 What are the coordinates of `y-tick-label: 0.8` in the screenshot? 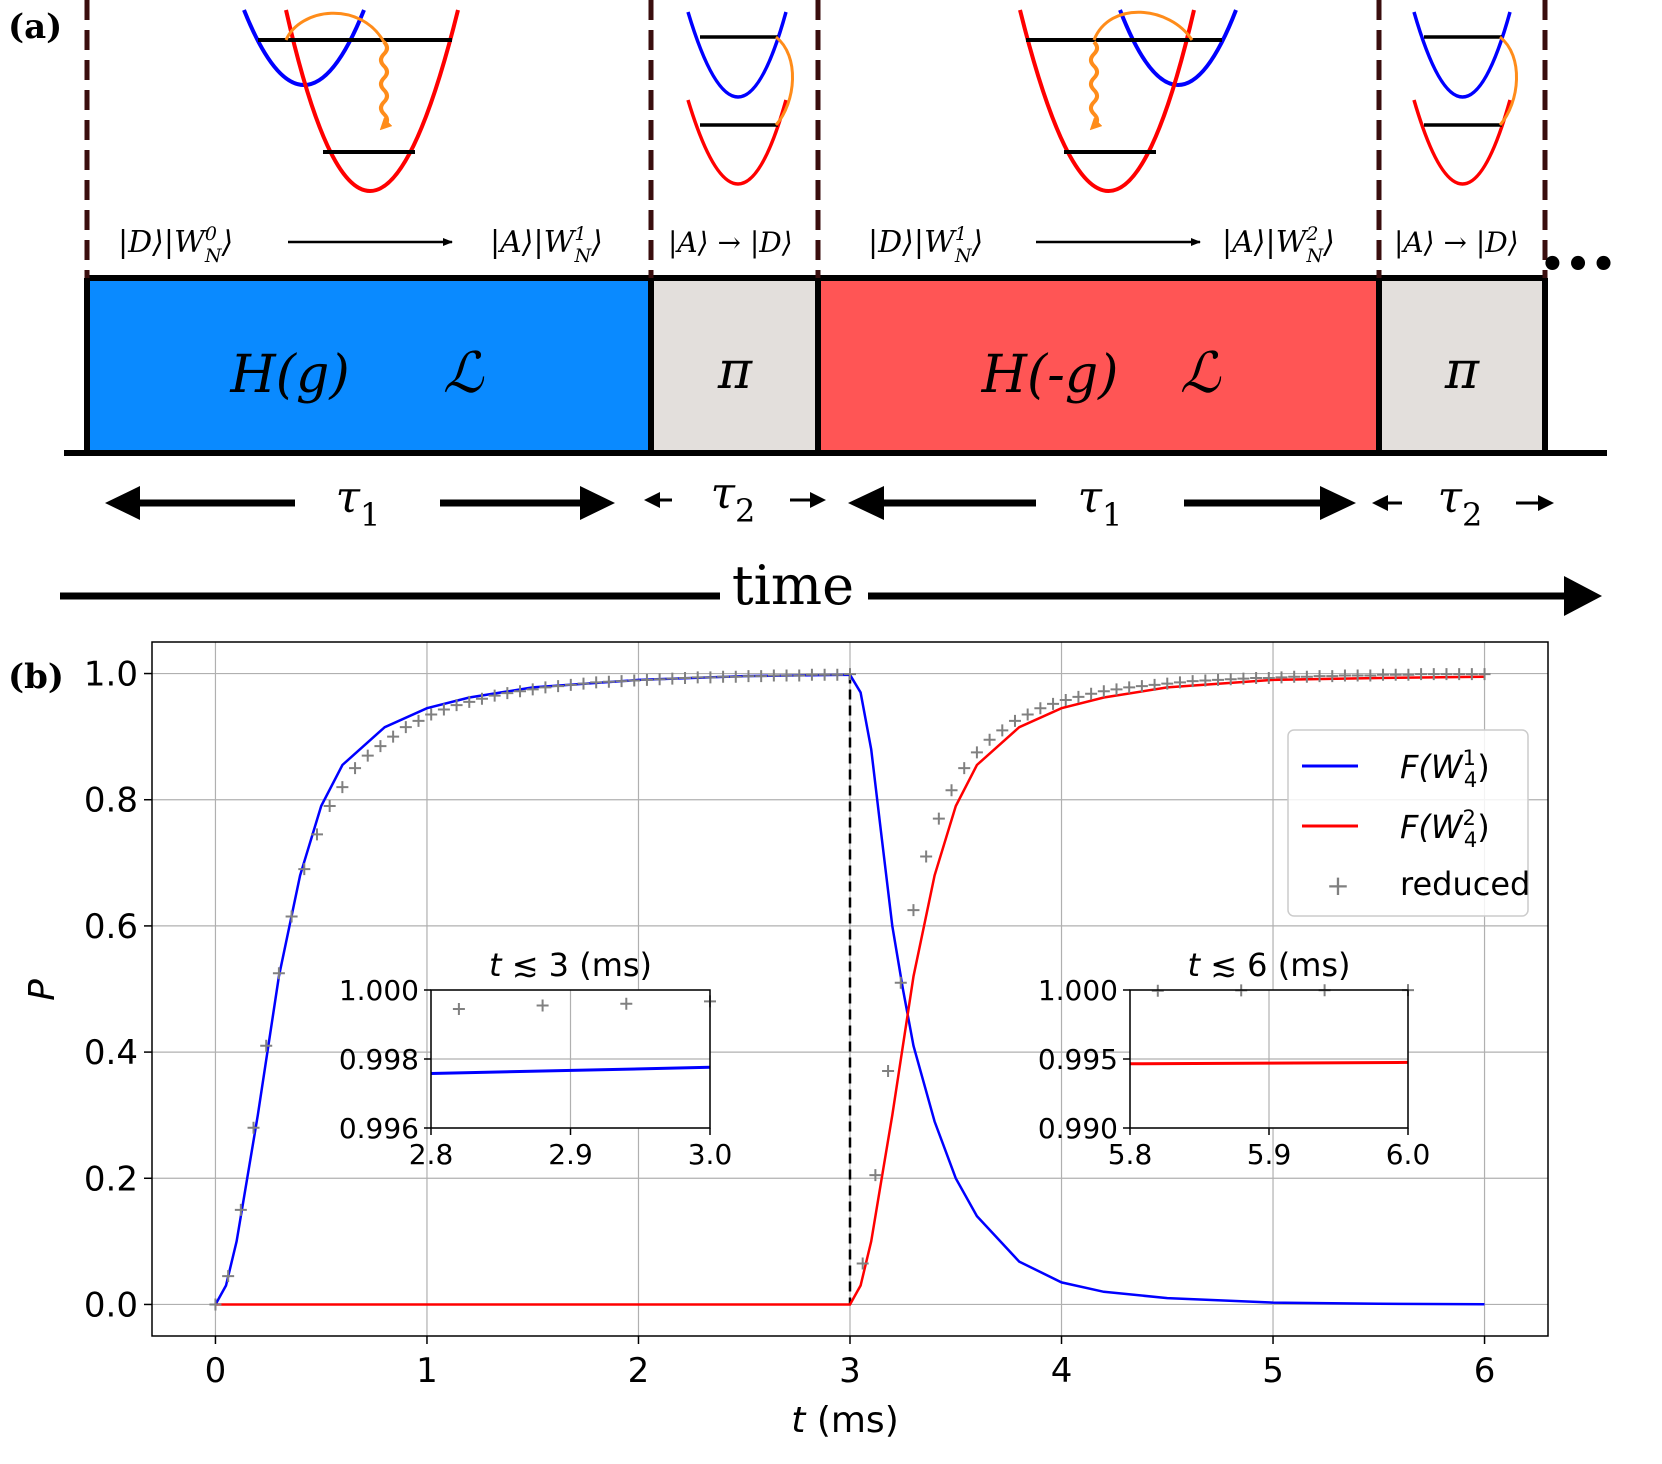 It's located at (111, 801).